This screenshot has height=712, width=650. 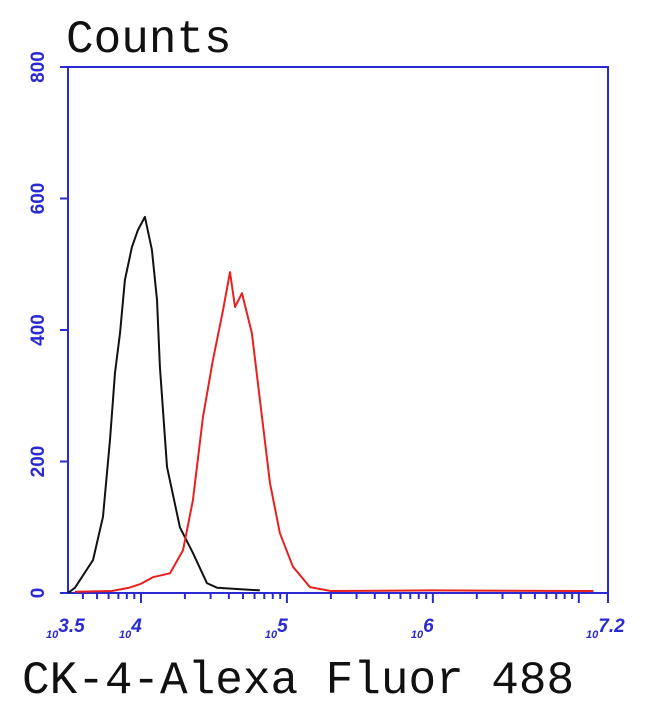 What do you see at coordinates (65, 628) in the screenshot?
I see `x-tick-label: 103.5` at bounding box center [65, 628].